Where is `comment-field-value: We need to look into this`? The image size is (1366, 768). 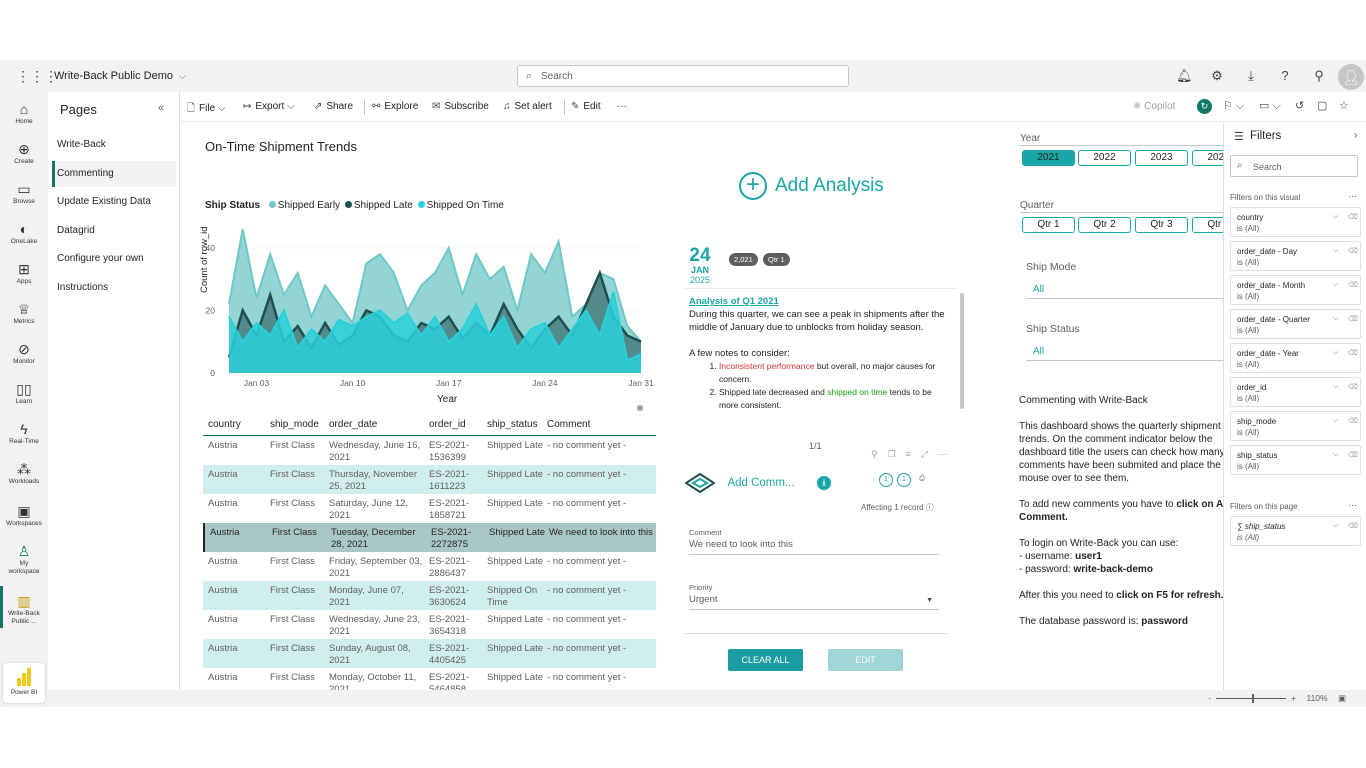
comment-field-value: We need to look into this is located at coordinates (741, 544).